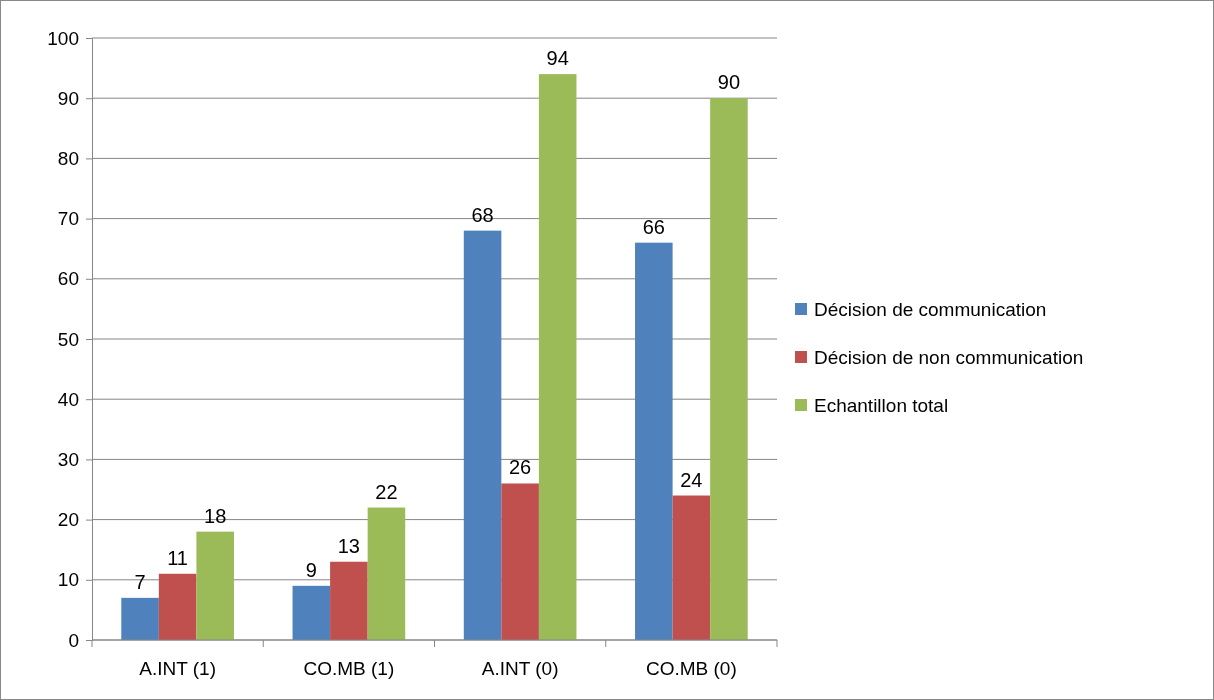 The image size is (1214, 700). What do you see at coordinates (73, 640) in the screenshot?
I see `y-tick-label: 0` at bounding box center [73, 640].